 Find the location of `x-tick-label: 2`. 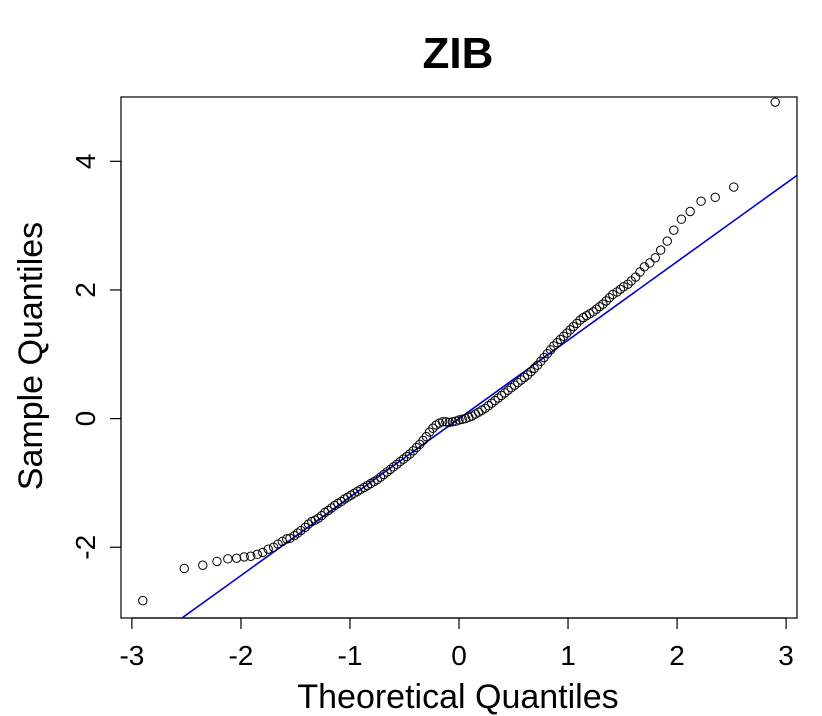

x-tick-label: 2 is located at coordinates (677, 655).